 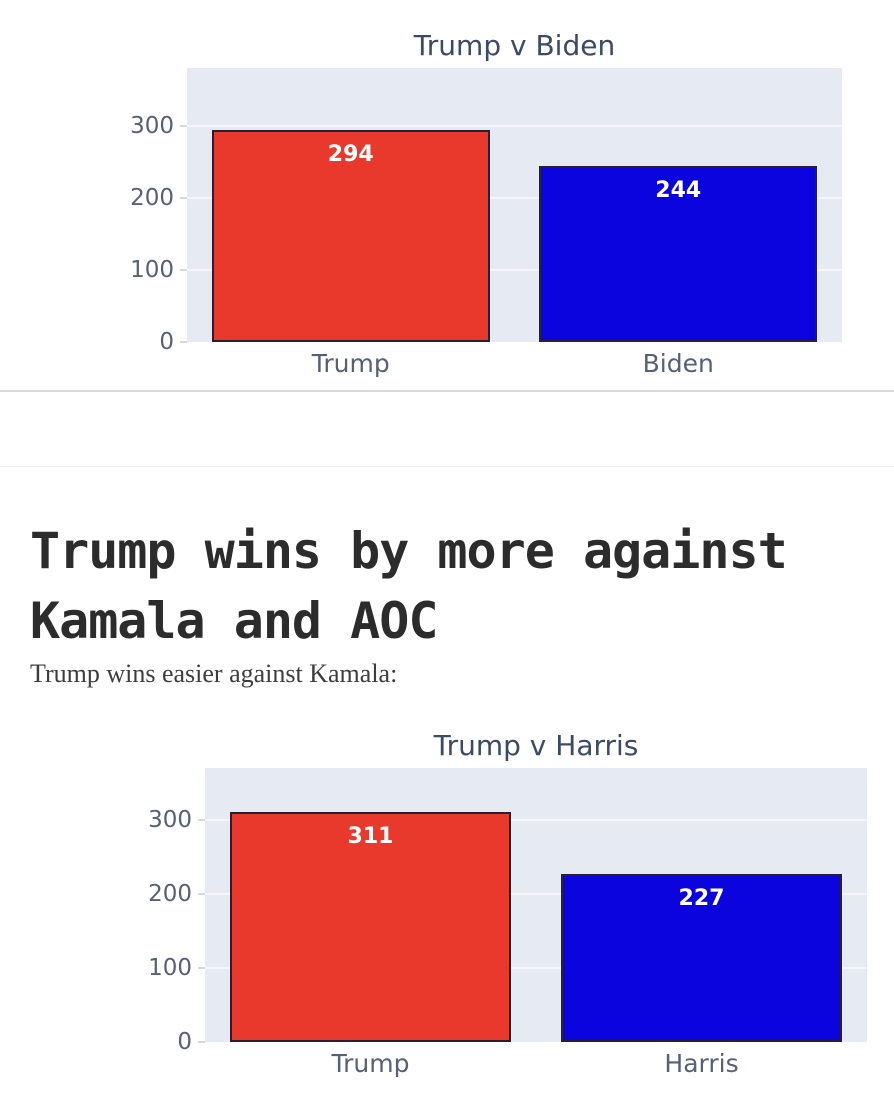 What do you see at coordinates (678, 363) in the screenshot?
I see `x-tick-label: Biden` at bounding box center [678, 363].